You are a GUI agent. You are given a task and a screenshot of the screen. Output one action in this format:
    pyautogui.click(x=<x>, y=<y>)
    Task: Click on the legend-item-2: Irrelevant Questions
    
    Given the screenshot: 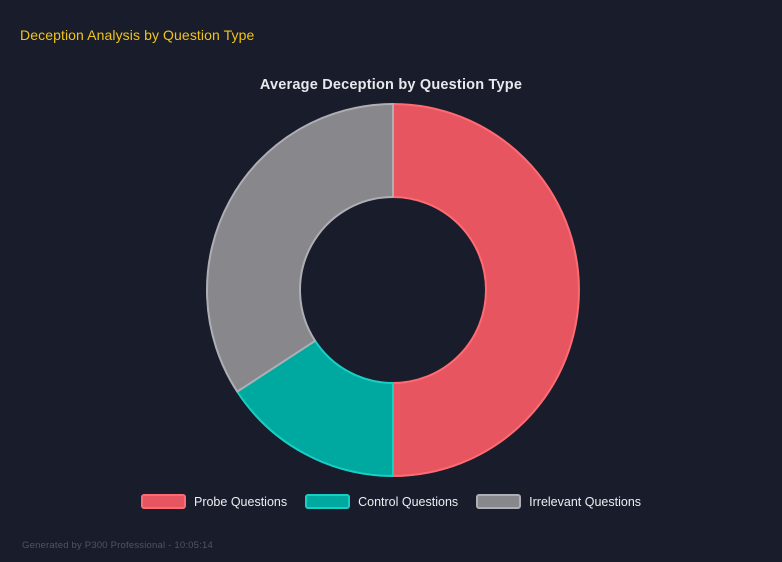 What is the action you would take?
    pyautogui.click(x=558, y=501)
    